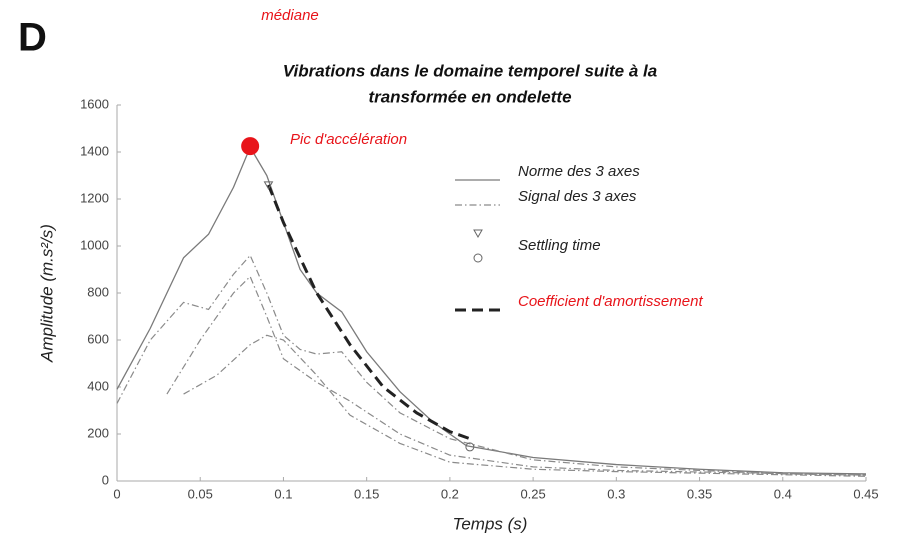  What do you see at coordinates (699, 493) in the screenshot?
I see `x-tick-label: 0.35` at bounding box center [699, 493].